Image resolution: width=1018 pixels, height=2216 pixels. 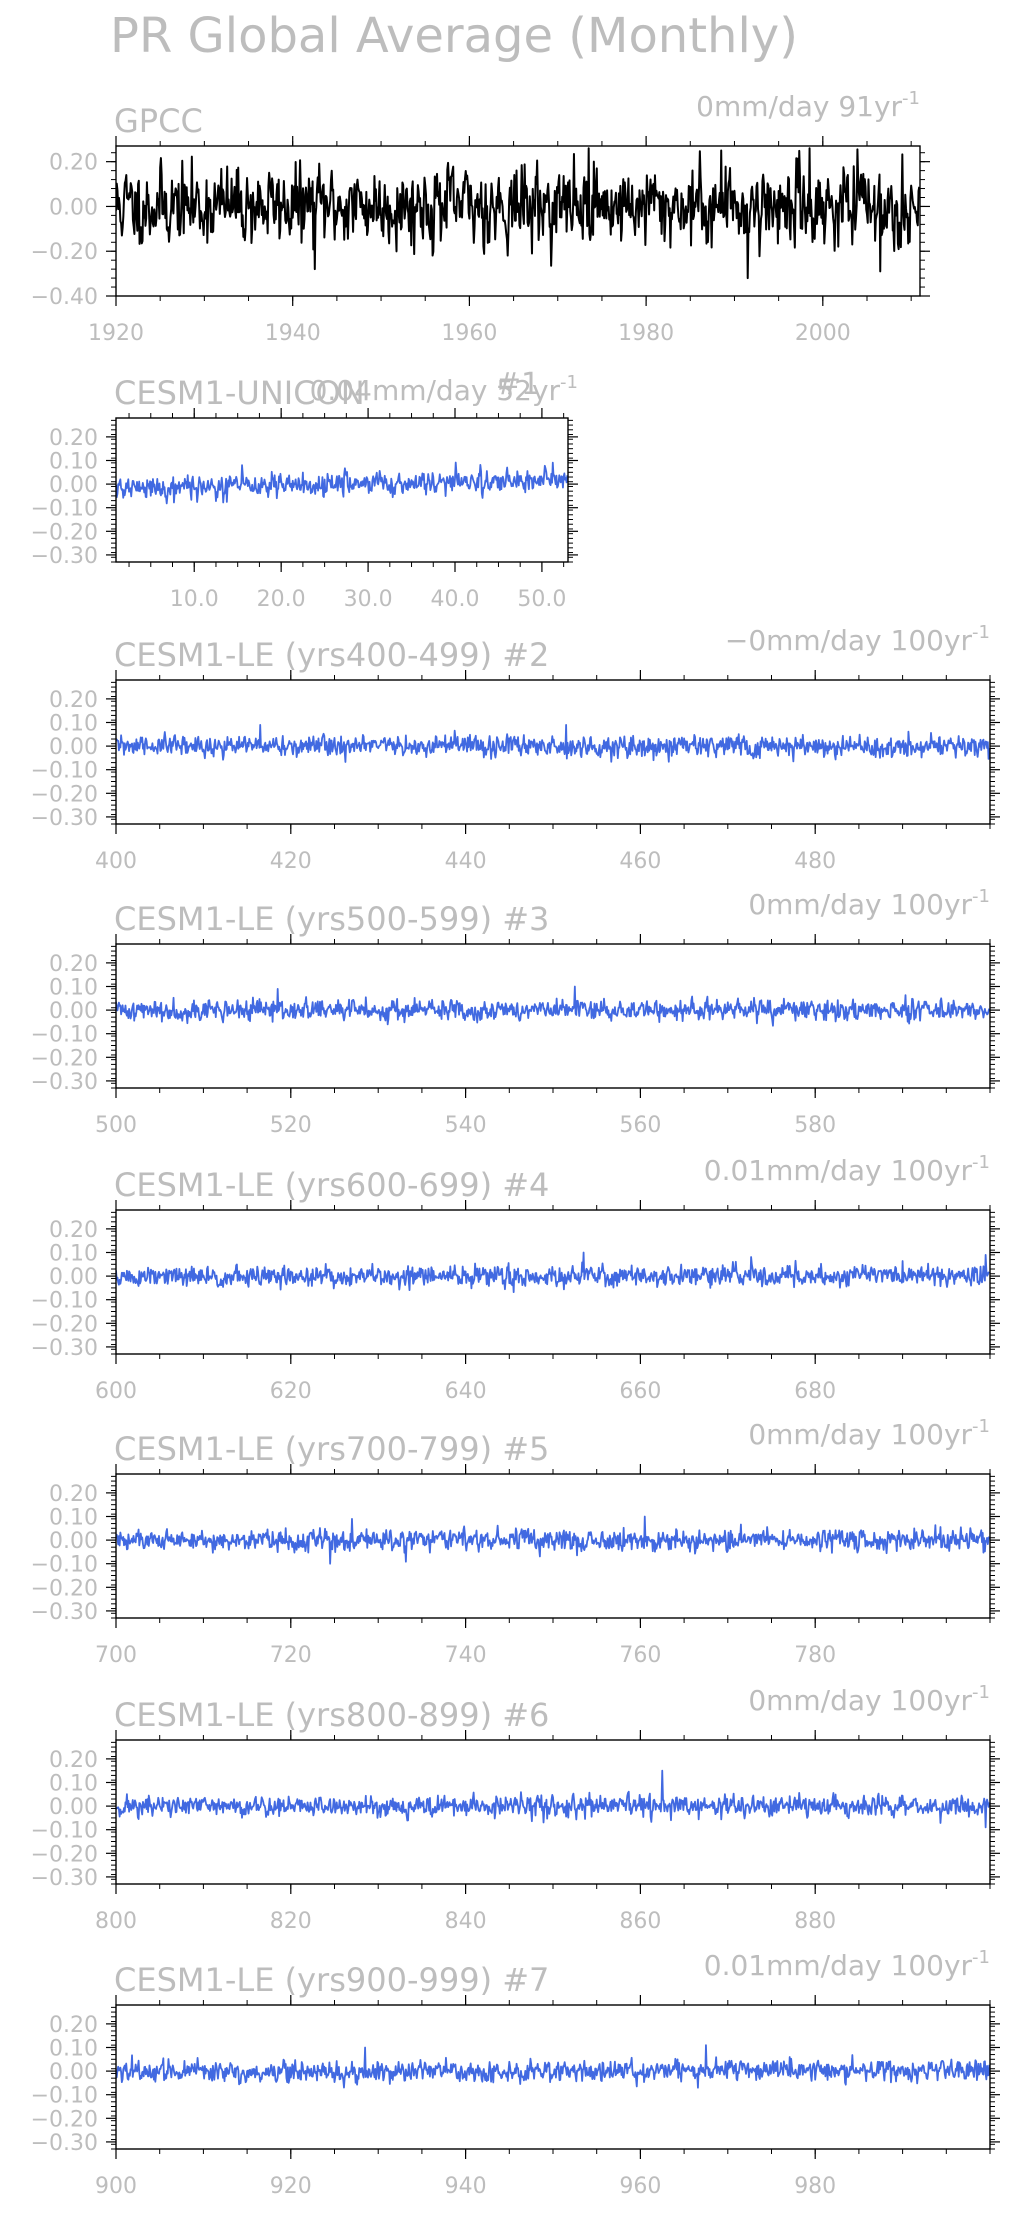 I want to click on y-tick-label: −0.40, so click(x=64, y=297).